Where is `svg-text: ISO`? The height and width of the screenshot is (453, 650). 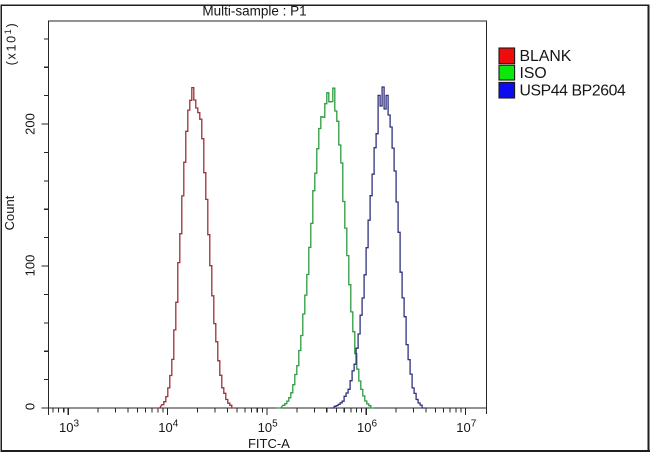 svg-text: ISO is located at coordinates (533, 73).